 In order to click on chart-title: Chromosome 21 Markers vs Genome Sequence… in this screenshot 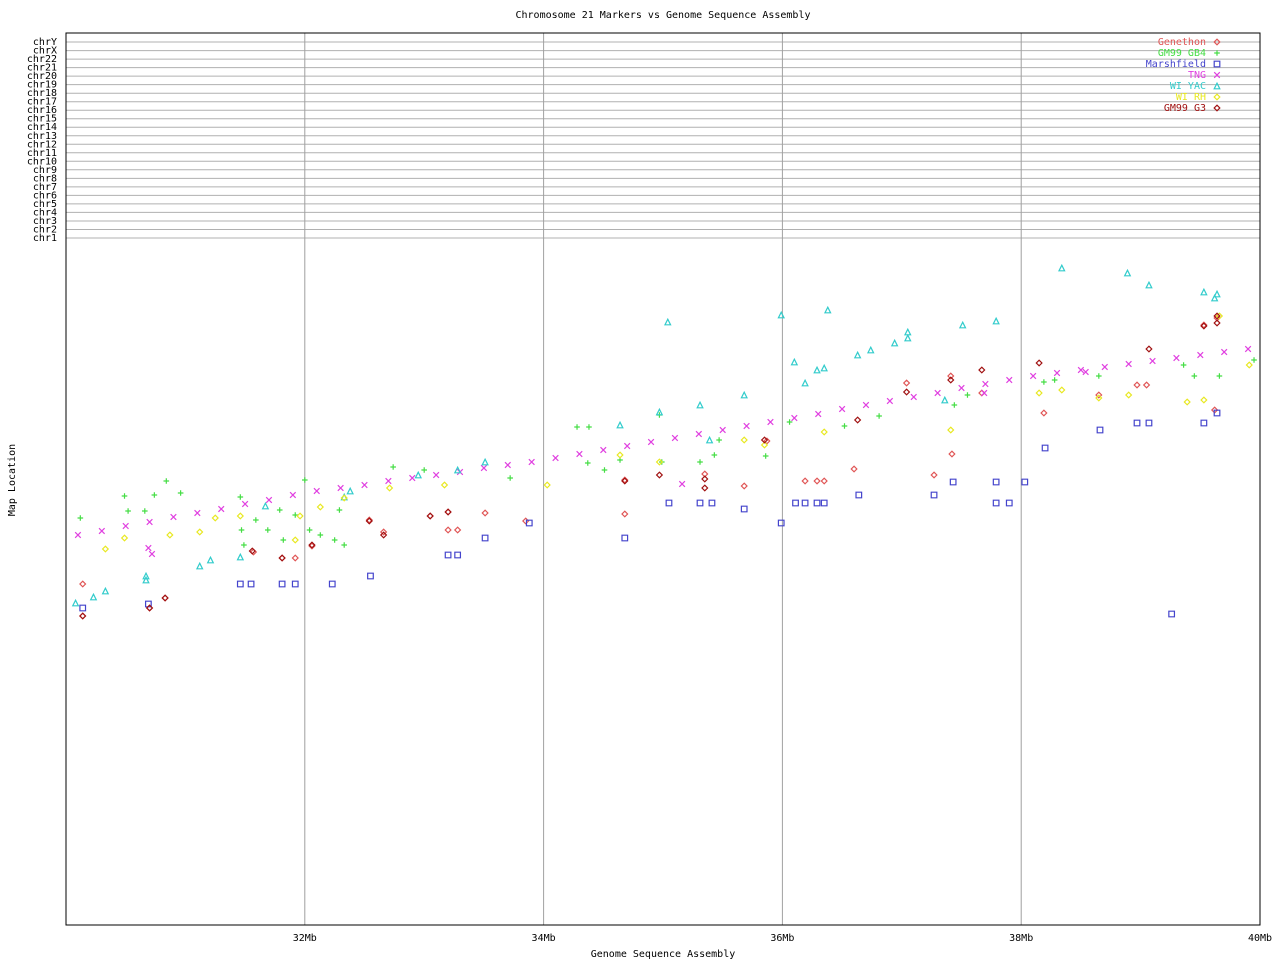, I will do `click(662, 15)`.